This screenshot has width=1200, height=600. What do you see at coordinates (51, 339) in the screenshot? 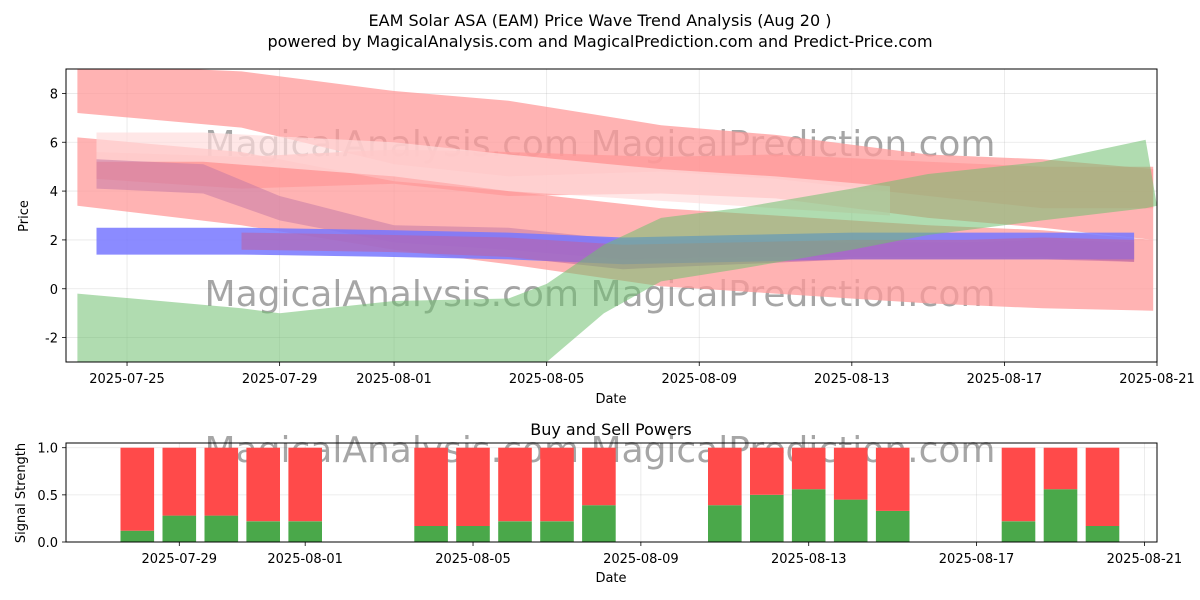
I see `price-y-tick-label: -2` at bounding box center [51, 339].